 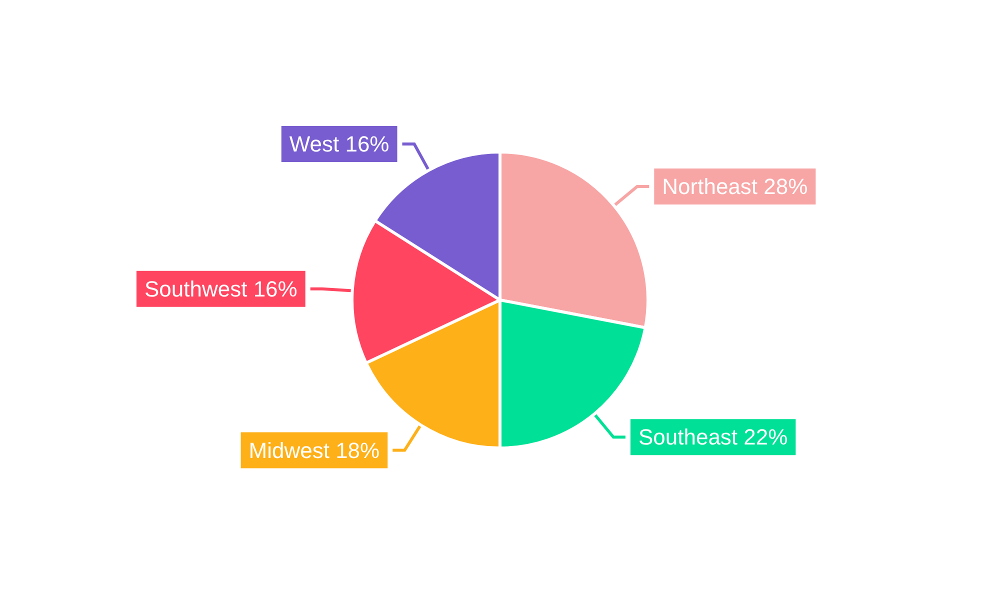 I want to click on slice-label: Southwest 16%, so click(x=221, y=289).